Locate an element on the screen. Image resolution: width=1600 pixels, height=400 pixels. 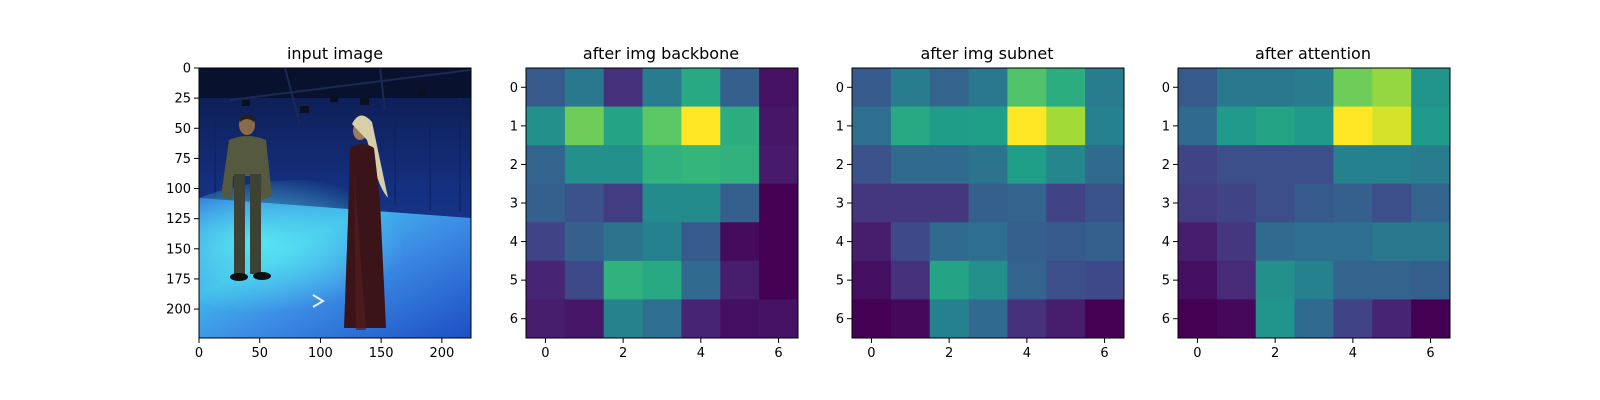
x-tick-label: 2 is located at coordinates (949, 353).